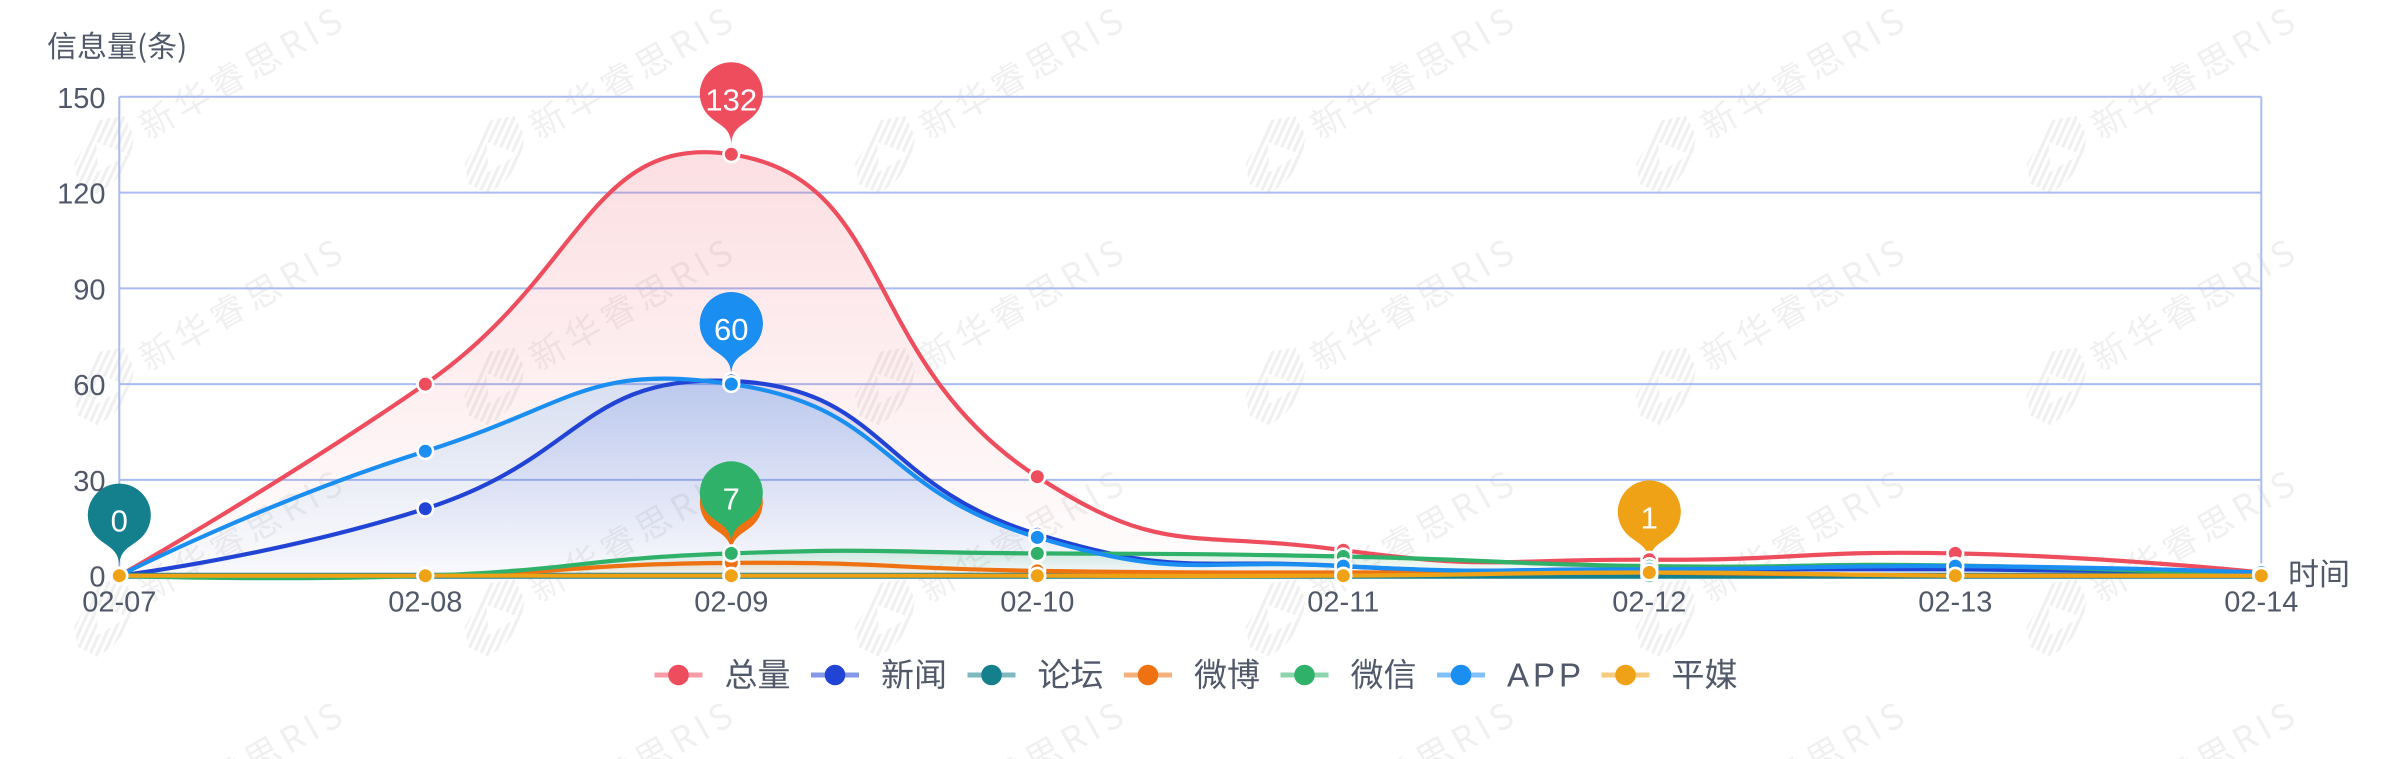 Image resolution: width=2393 pixels, height=759 pixels. I want to click on svg-text: 132, so click(731, 99).